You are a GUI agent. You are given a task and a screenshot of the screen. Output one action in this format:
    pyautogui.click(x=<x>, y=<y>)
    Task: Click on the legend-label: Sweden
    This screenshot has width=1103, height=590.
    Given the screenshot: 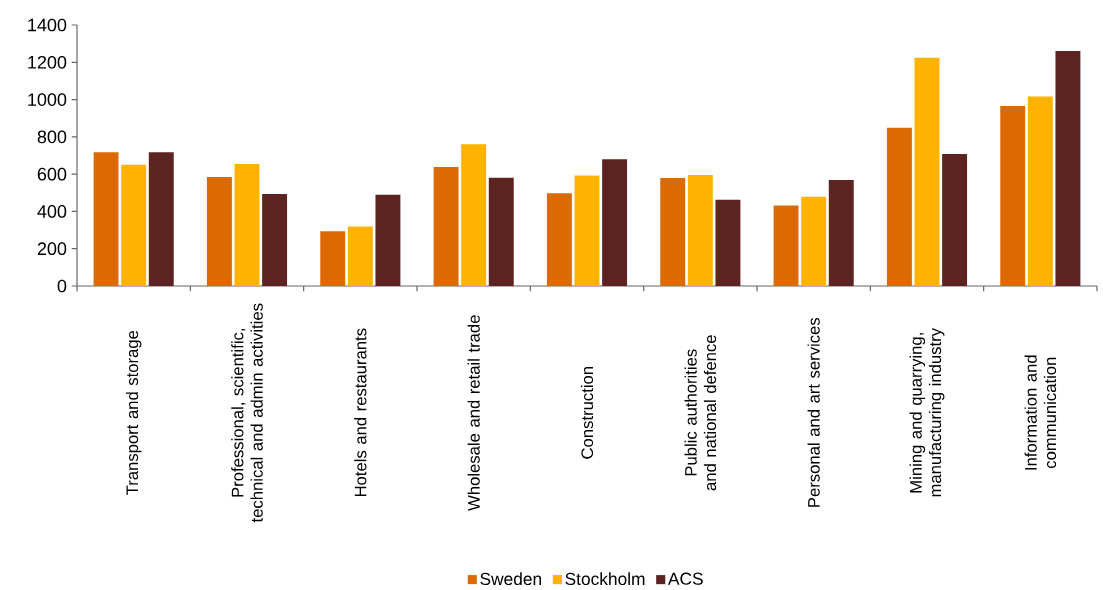 What is the action you would take?
    pyautogui.click(x=511, y=579)
    